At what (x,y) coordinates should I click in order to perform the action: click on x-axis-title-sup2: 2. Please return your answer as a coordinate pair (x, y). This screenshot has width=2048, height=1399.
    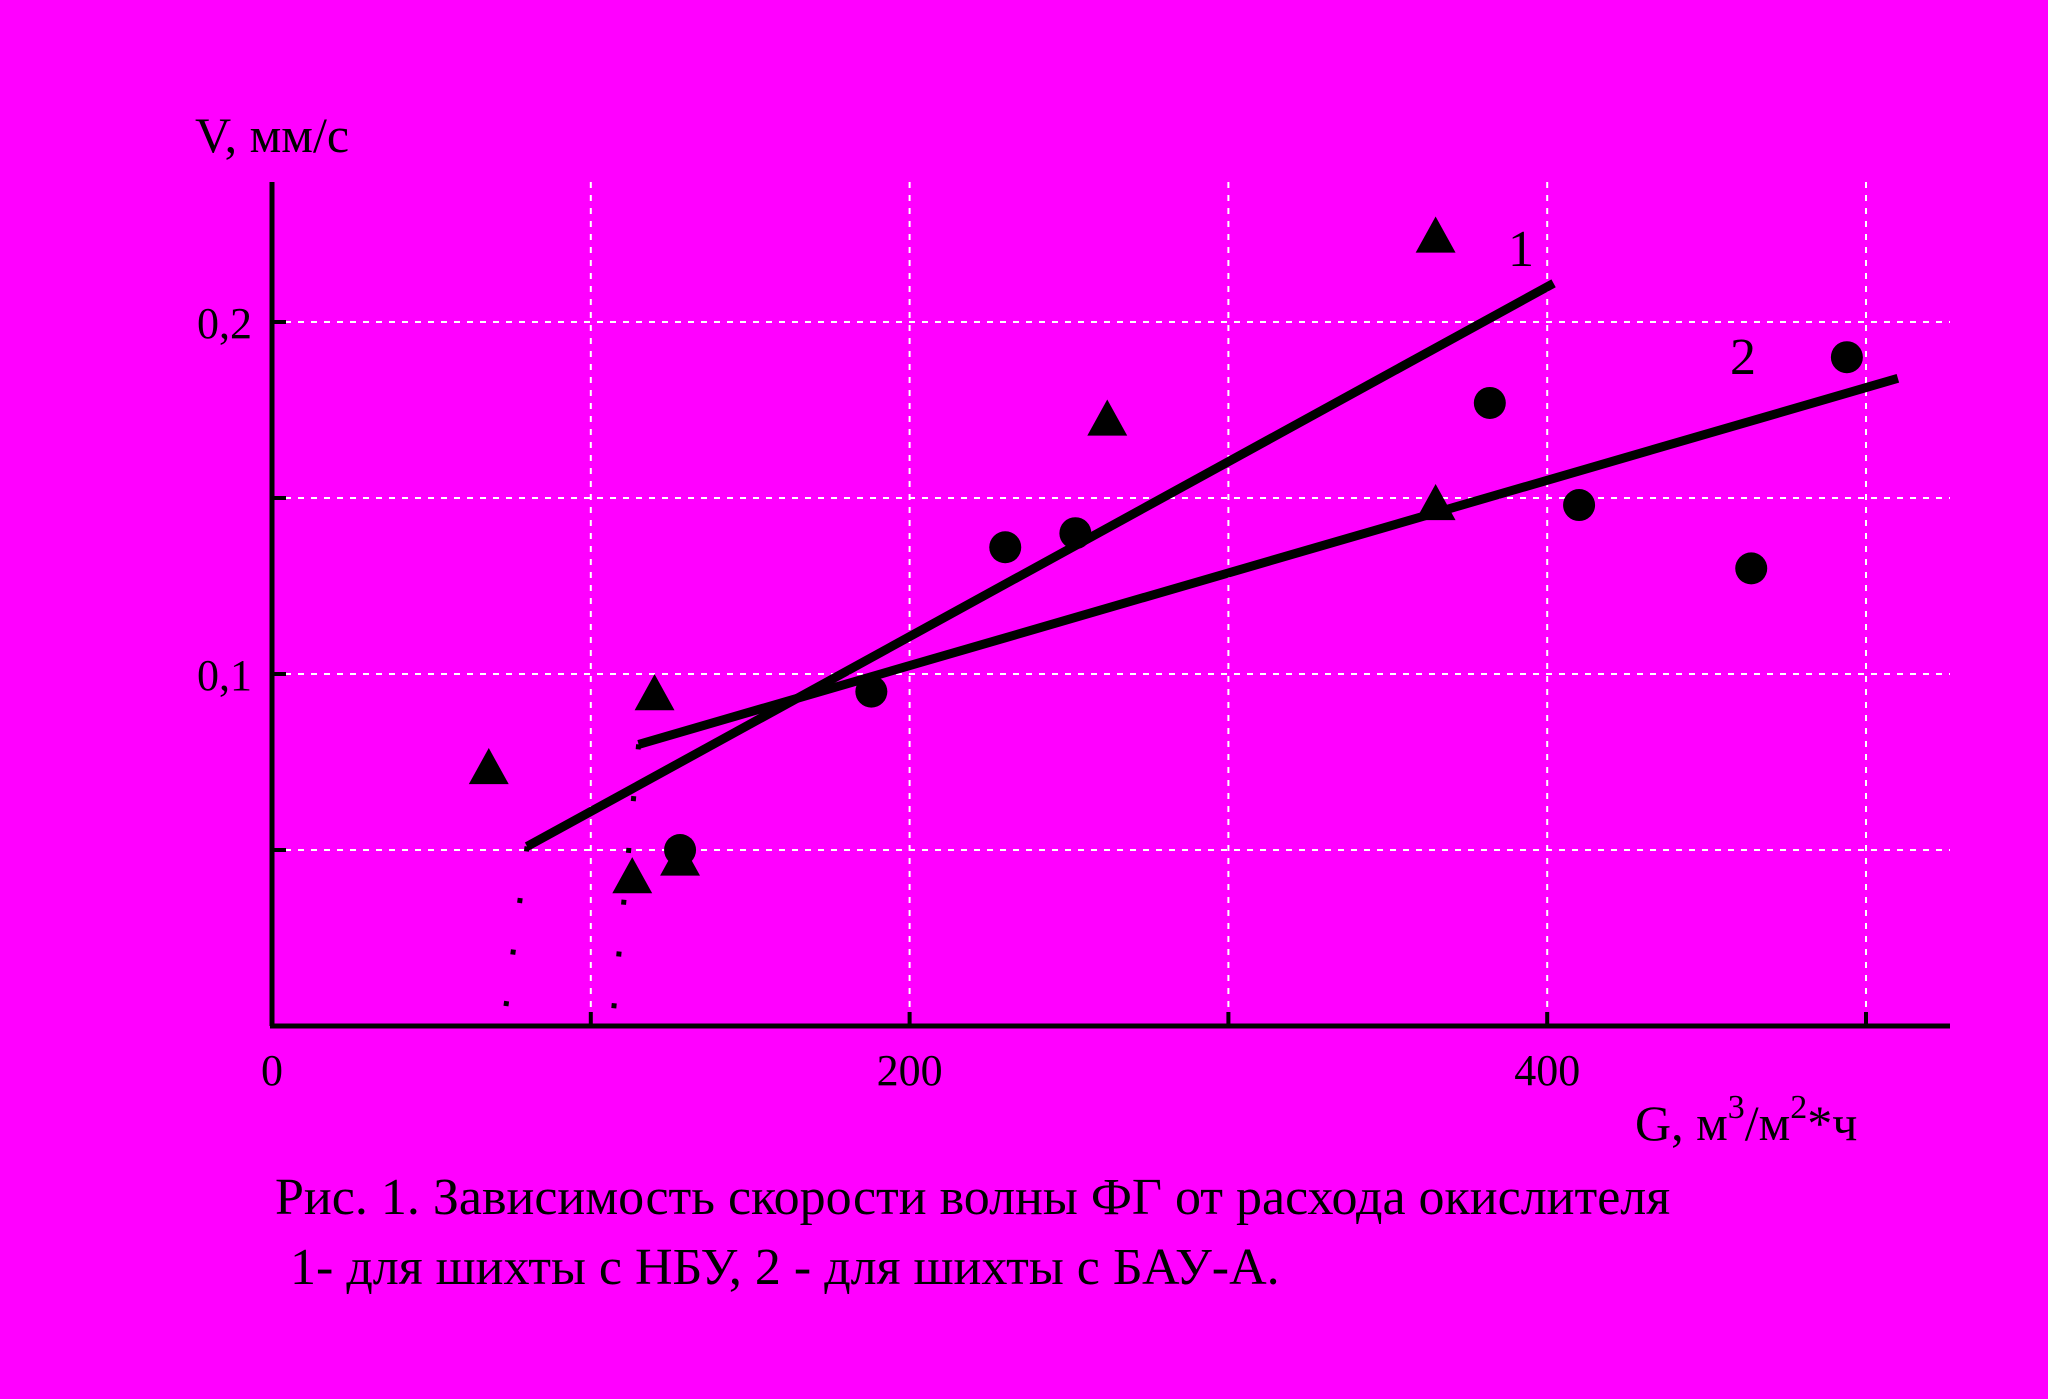
    Looking at the image, I should click on (1798, 1107).